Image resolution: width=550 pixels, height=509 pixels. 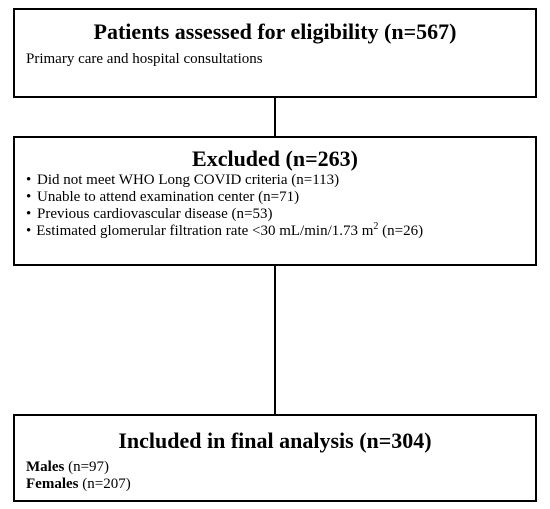 I want to click on males-count: (n=97), so click(x=87, y=467).